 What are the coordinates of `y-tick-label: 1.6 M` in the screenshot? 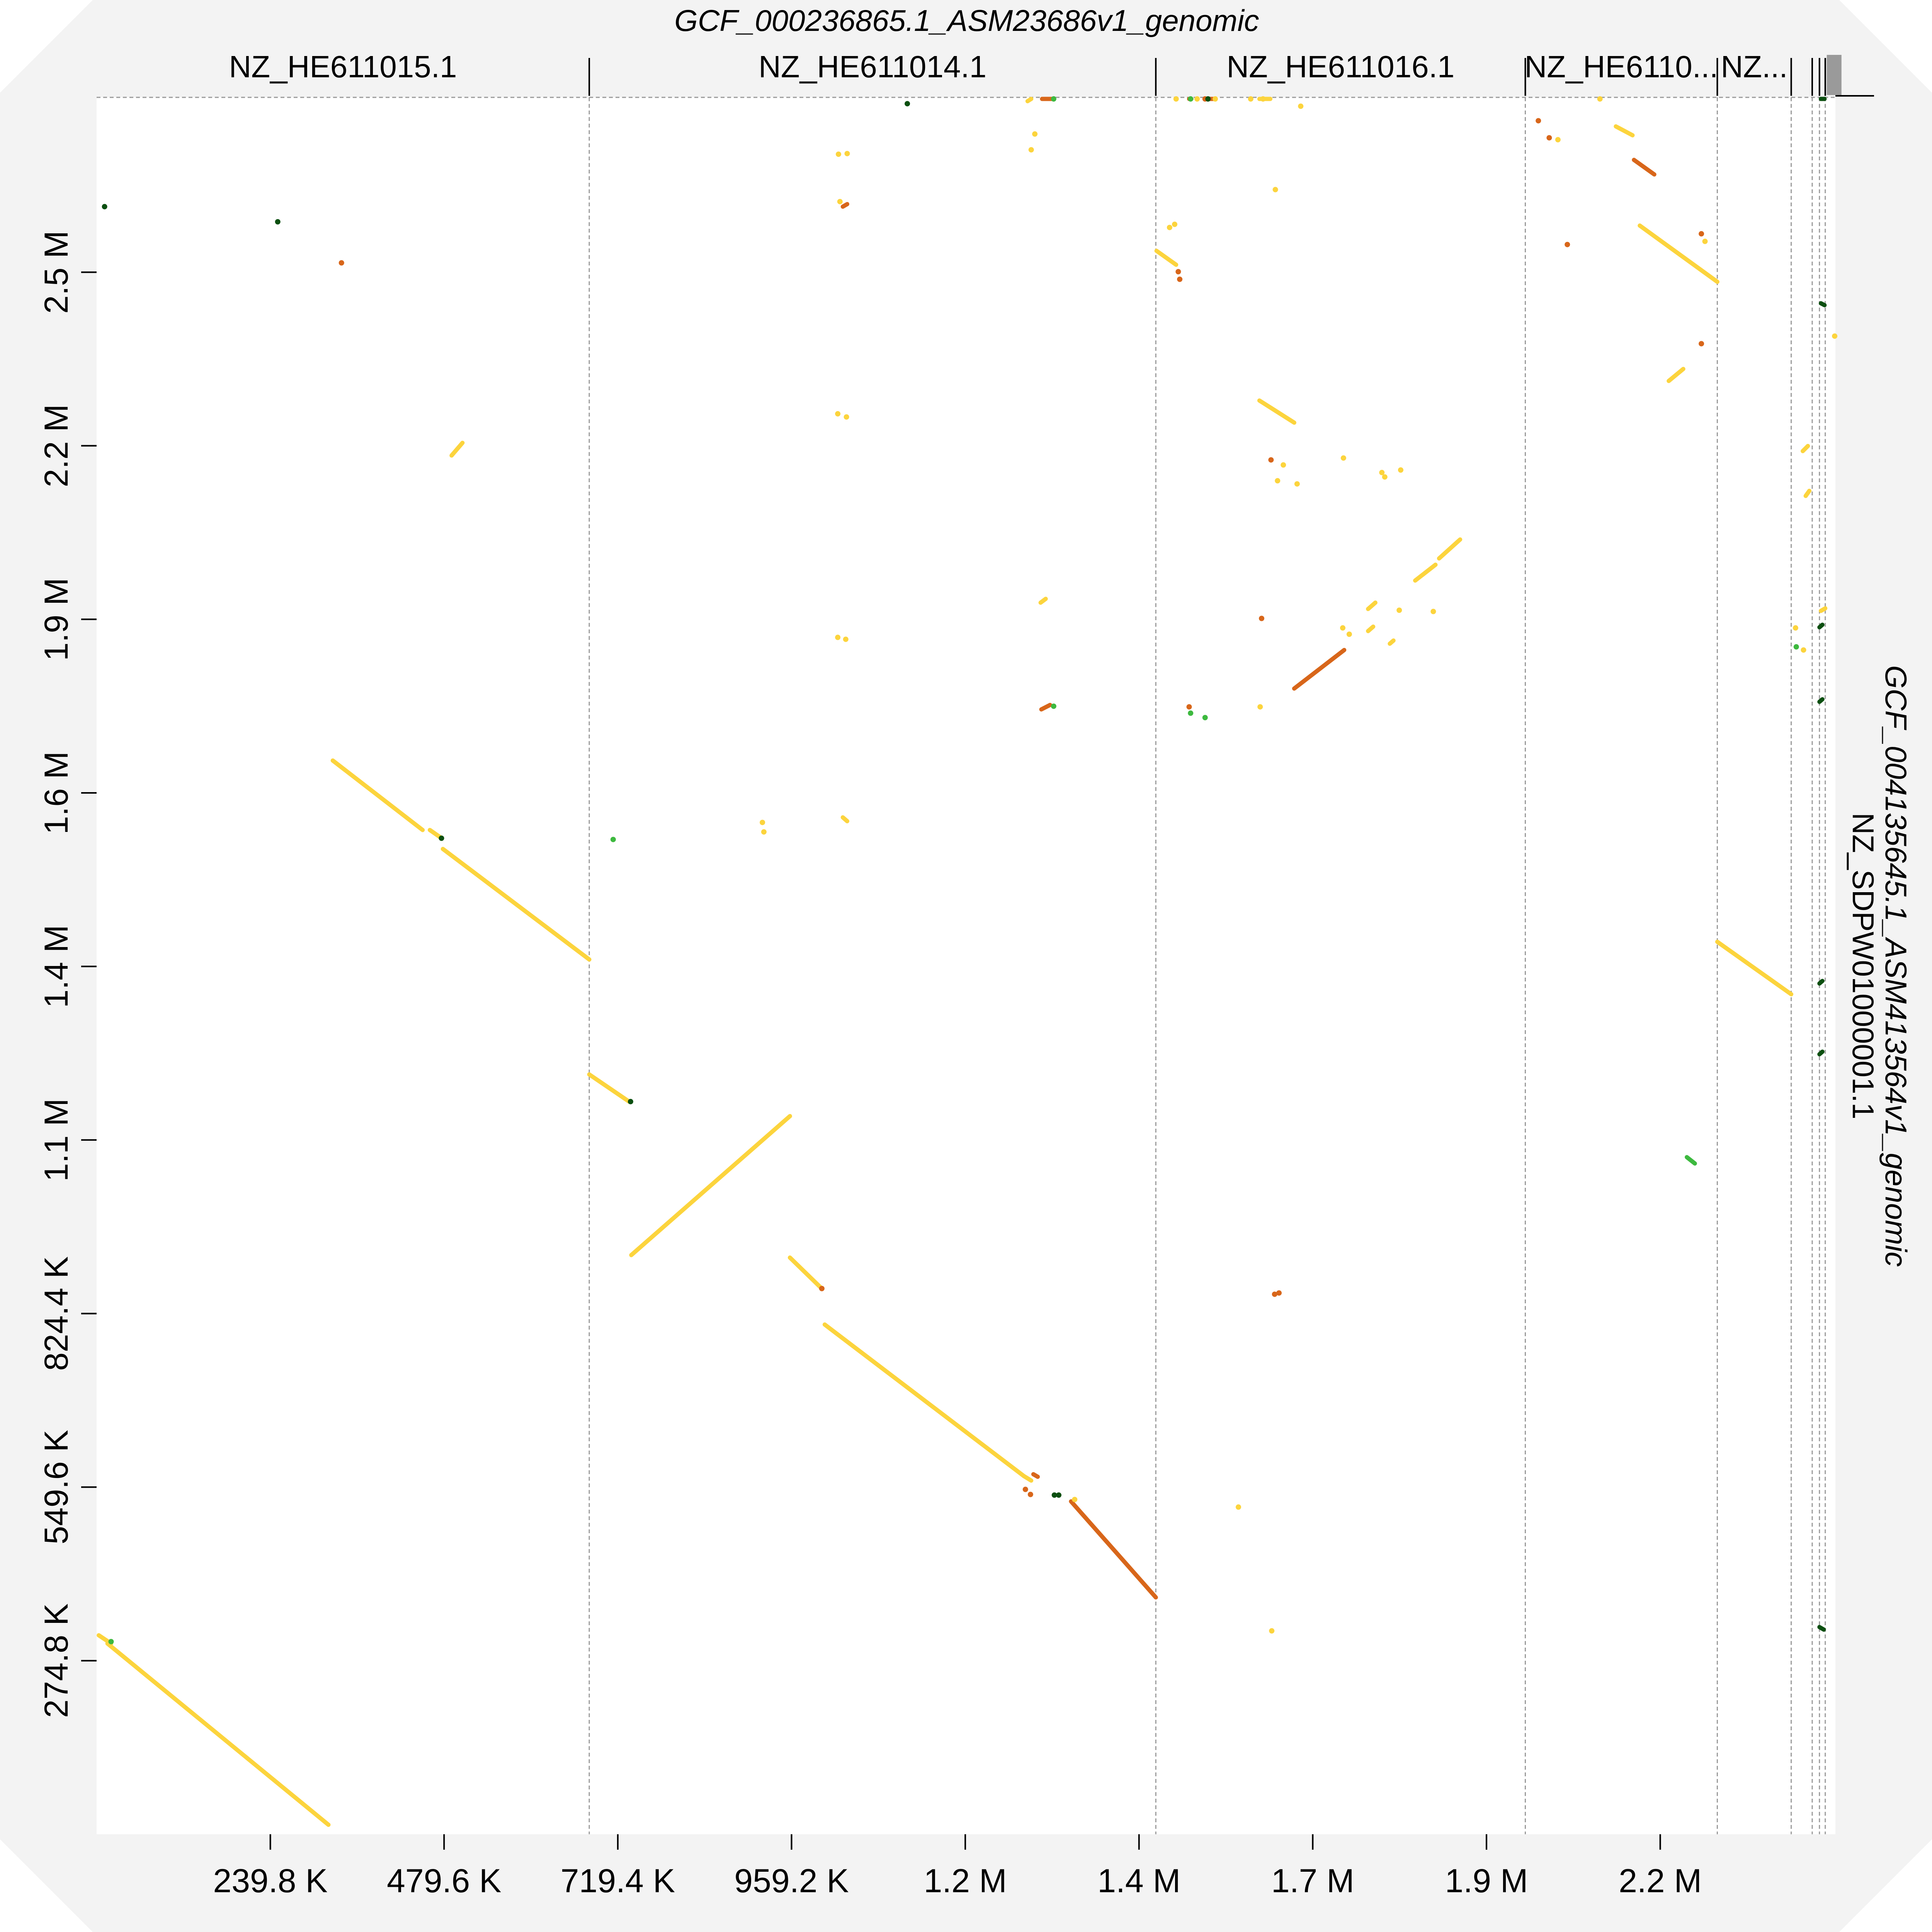 It's located at (57, 793).